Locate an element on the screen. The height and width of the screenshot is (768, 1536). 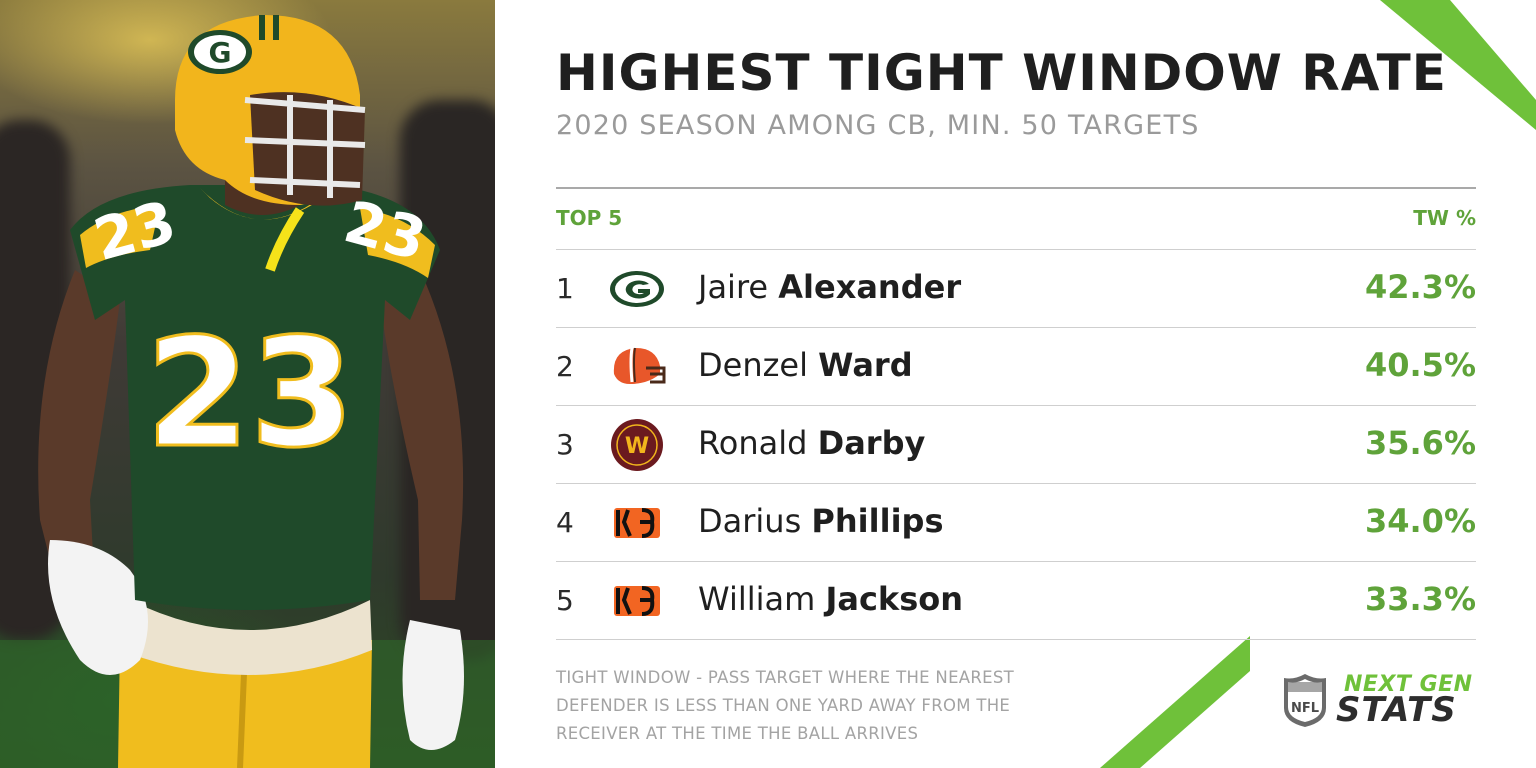
jersey-number: 23 is located at coordinates (250, 394).